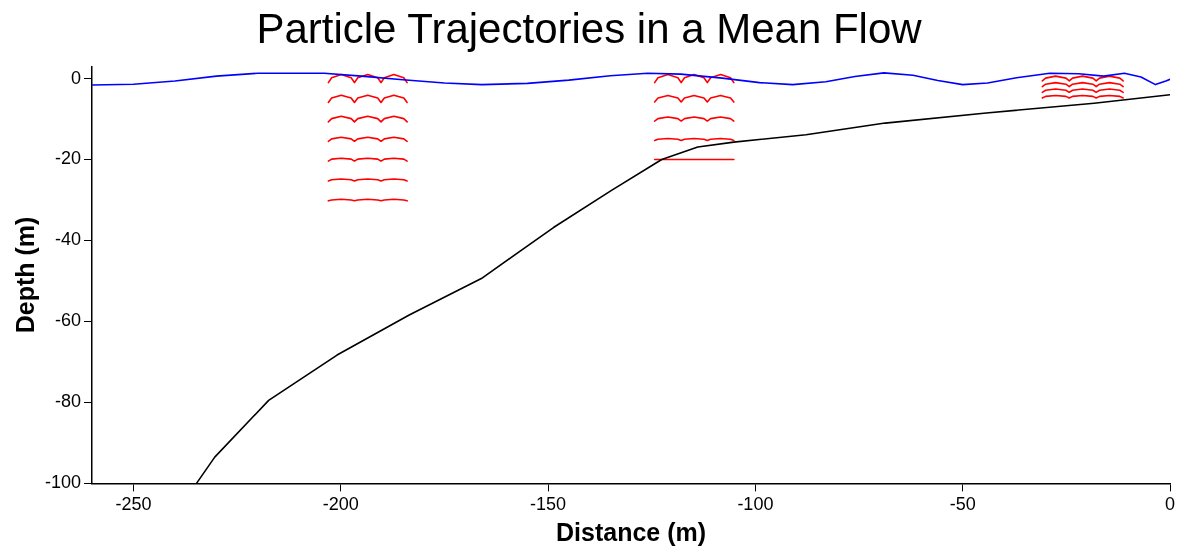 This screenshot has height=557, width=1180. What do you see at coordinates (63, 482) in the screenshot?
I see `y-tick-label: -100` at bounding box center [63, 482].